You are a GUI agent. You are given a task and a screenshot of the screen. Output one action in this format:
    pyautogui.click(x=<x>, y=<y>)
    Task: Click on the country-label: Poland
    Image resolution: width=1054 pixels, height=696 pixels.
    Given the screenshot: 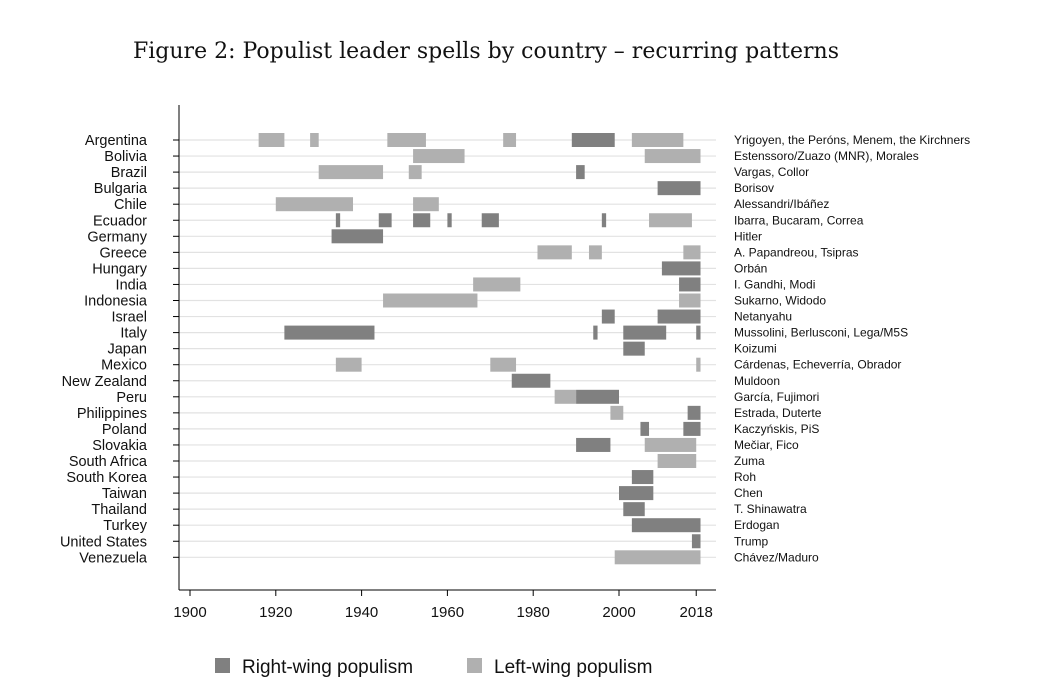 What is the action you would take?
    pyautogui.click(x=124, y=430)
    